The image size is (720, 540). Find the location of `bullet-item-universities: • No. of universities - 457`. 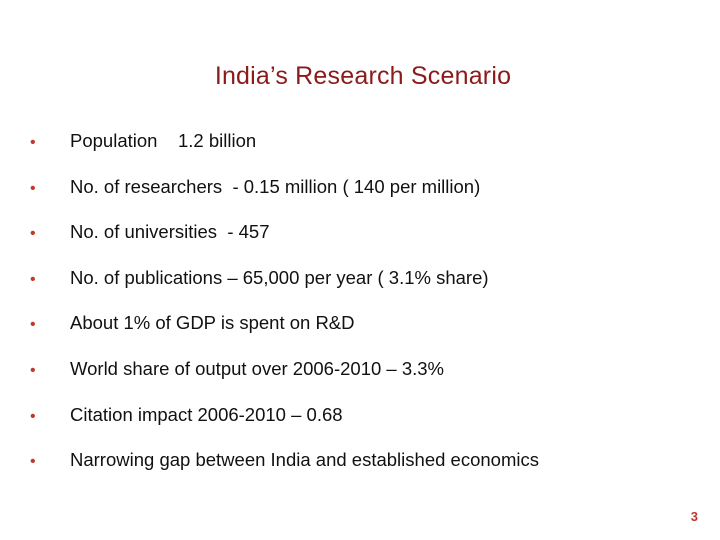

bullet-item-universities: • No. of universities - 457 is located at coordinates (368, 244).